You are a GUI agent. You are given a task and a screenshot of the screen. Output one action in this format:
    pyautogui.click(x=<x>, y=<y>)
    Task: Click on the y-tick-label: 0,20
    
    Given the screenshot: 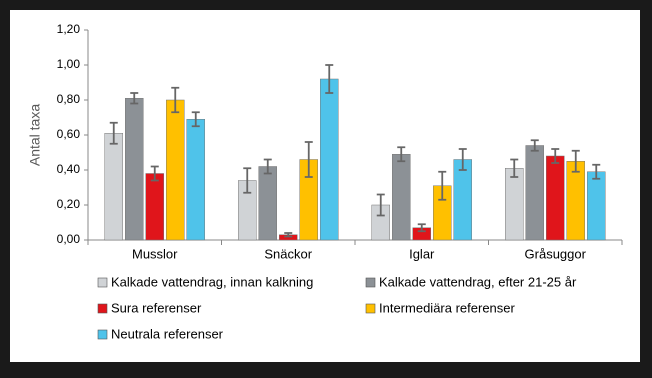 What is the action you would take?
    pyautogui.click(x=69, y=204)
    